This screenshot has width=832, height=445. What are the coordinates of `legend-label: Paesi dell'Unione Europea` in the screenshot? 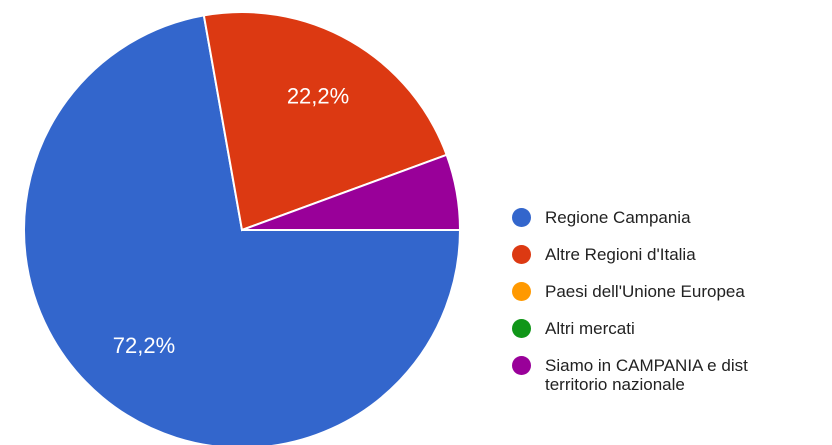 It's located at (645, 291).